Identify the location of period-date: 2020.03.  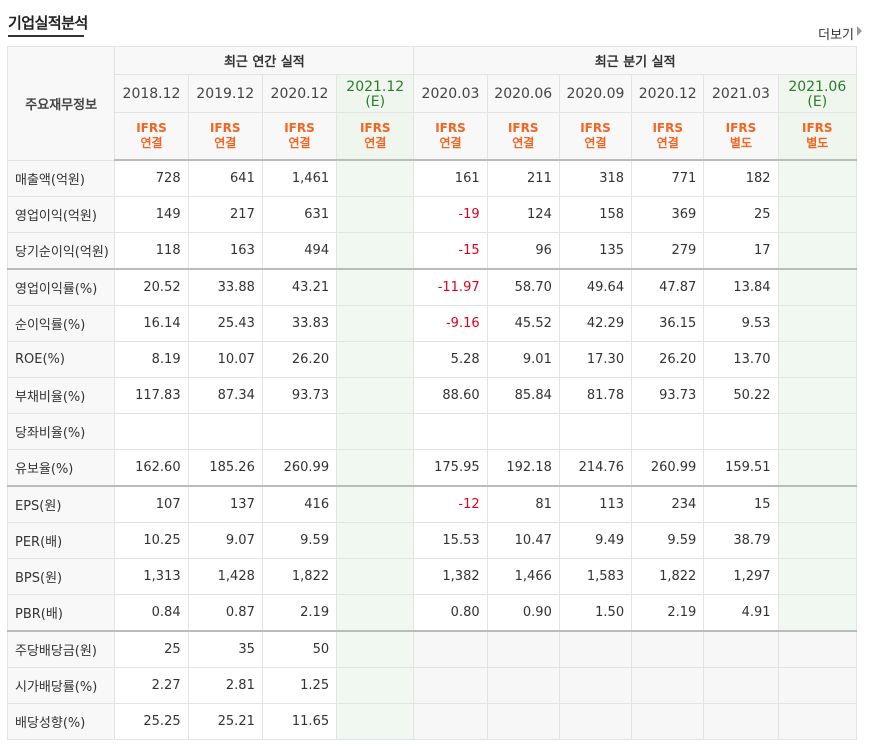
(450, 93).